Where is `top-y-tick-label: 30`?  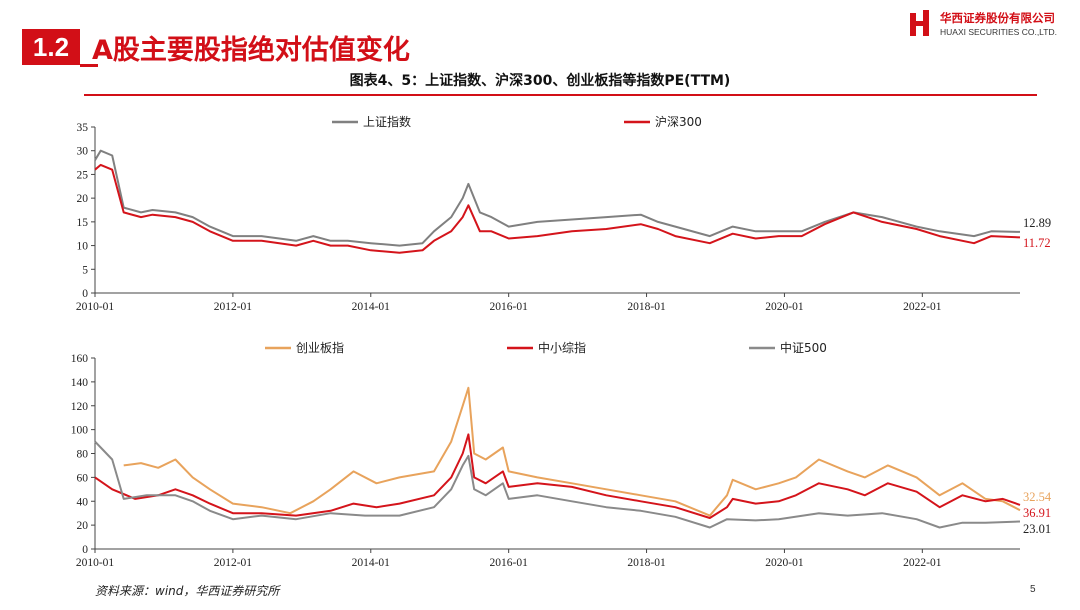
top-y-tick-label: 30 is located at coordinates (83, 152).